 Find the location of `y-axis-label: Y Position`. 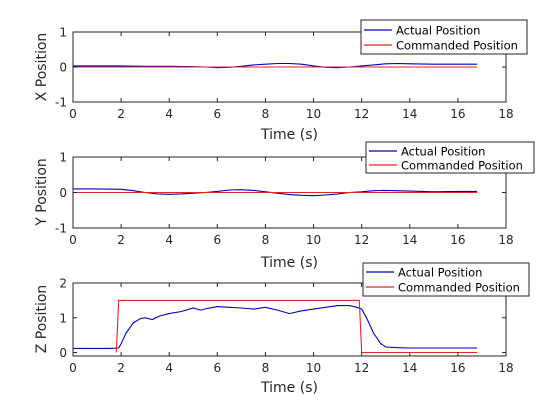

y-axis-label: Y Position is located at coordinates (42, 192).